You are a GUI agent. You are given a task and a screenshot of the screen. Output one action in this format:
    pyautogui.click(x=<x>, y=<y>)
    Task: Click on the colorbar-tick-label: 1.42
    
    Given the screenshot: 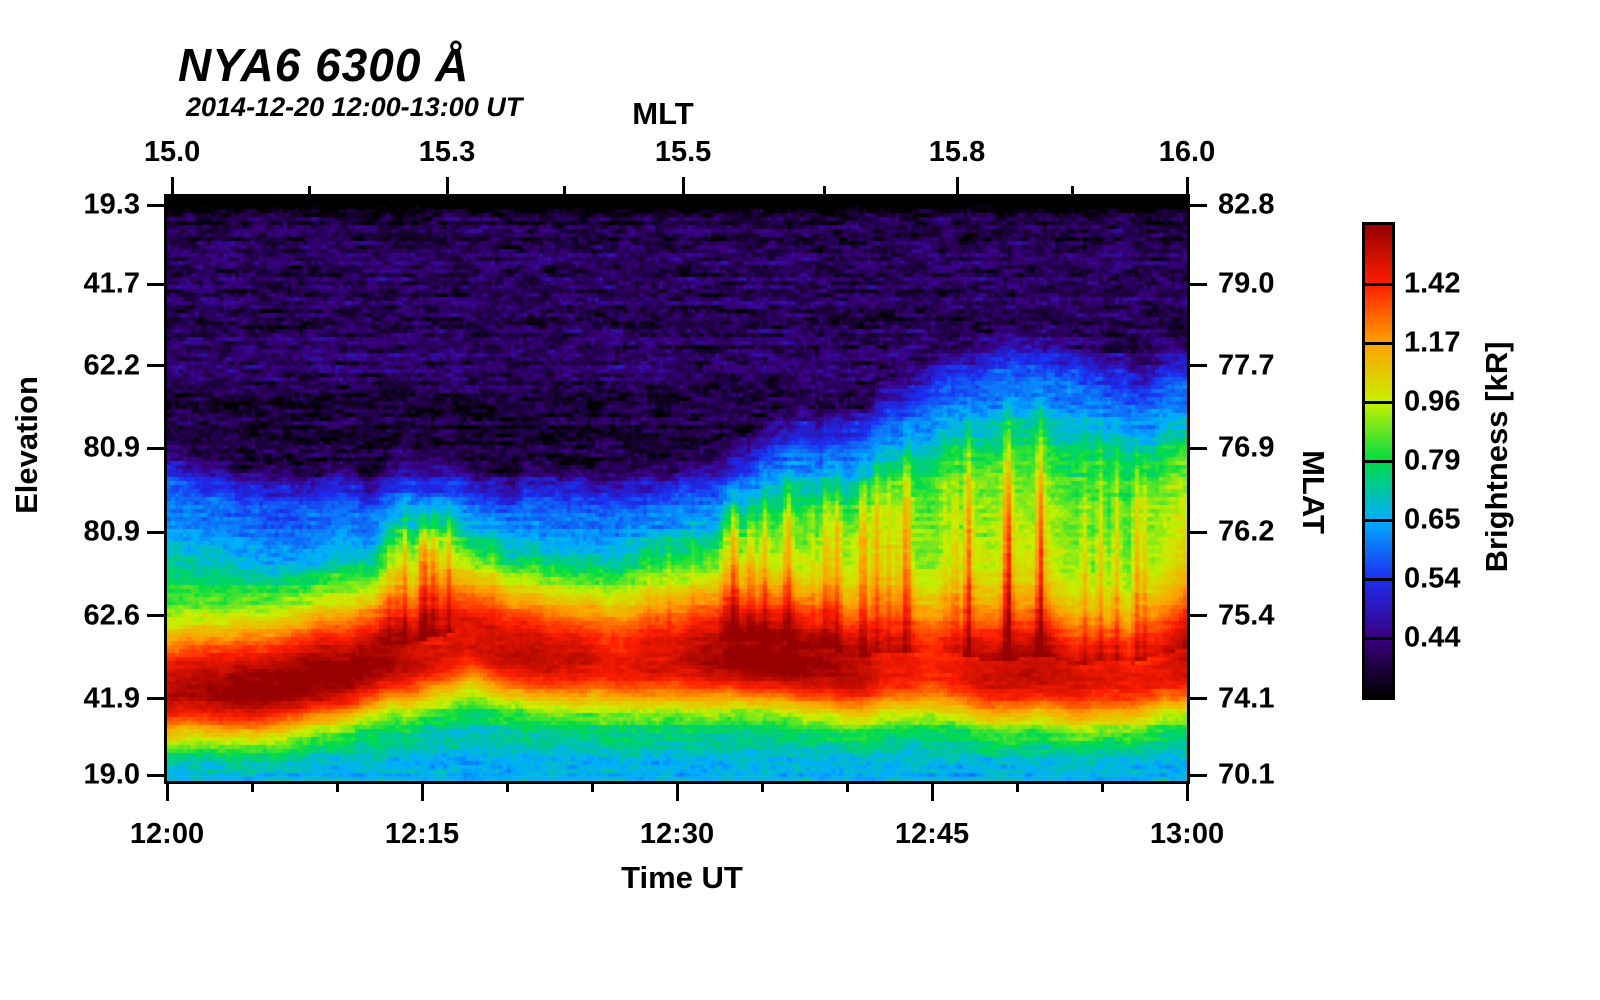 What is the action you would take?
    pyautogui.click(x=1432, y=283)
    